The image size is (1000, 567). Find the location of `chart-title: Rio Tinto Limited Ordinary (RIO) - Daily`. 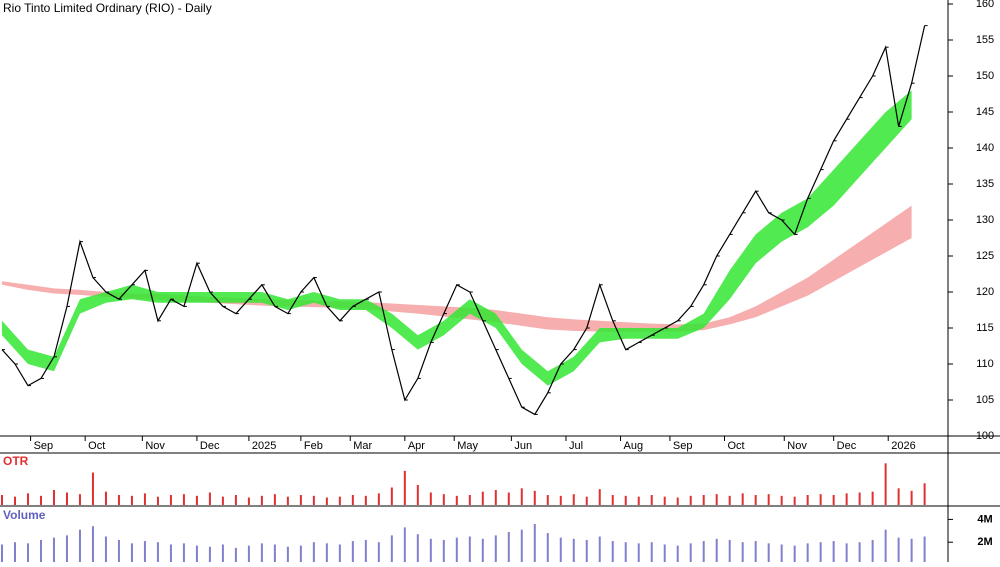

chart-title: Rio Tinto Limited Ordinary (RIO) - Daily is located at coordinates (107, 8).